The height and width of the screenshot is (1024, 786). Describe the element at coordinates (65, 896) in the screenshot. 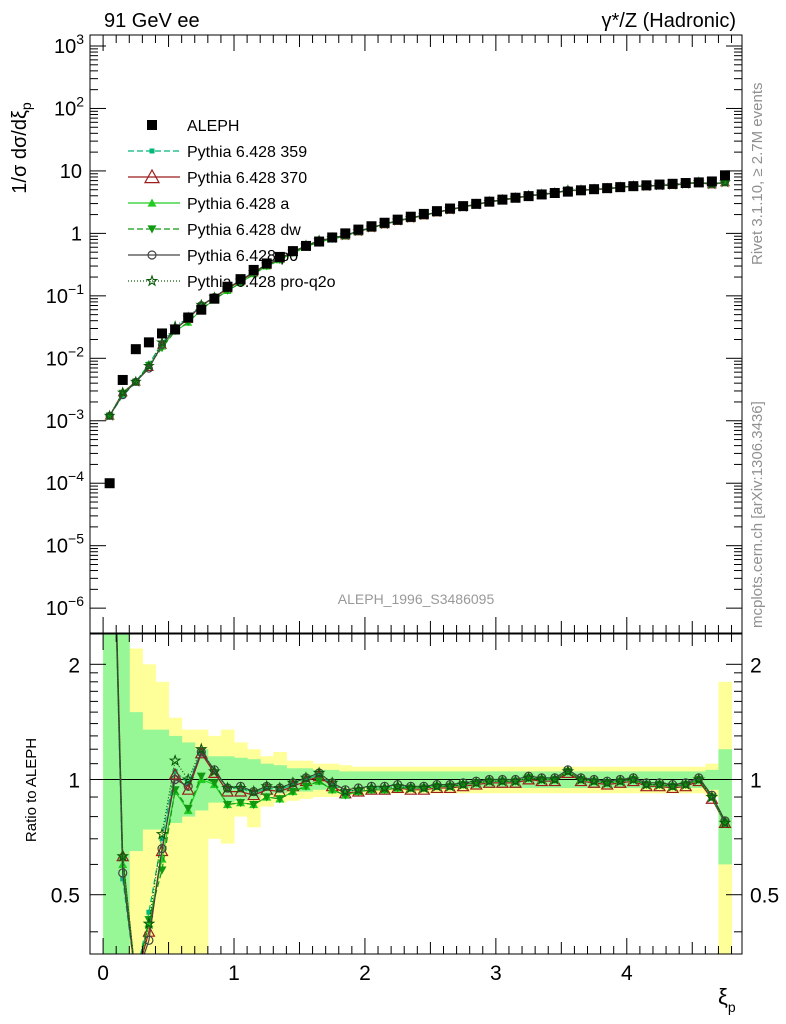

I see `rtick-label: 0.5` at that location.